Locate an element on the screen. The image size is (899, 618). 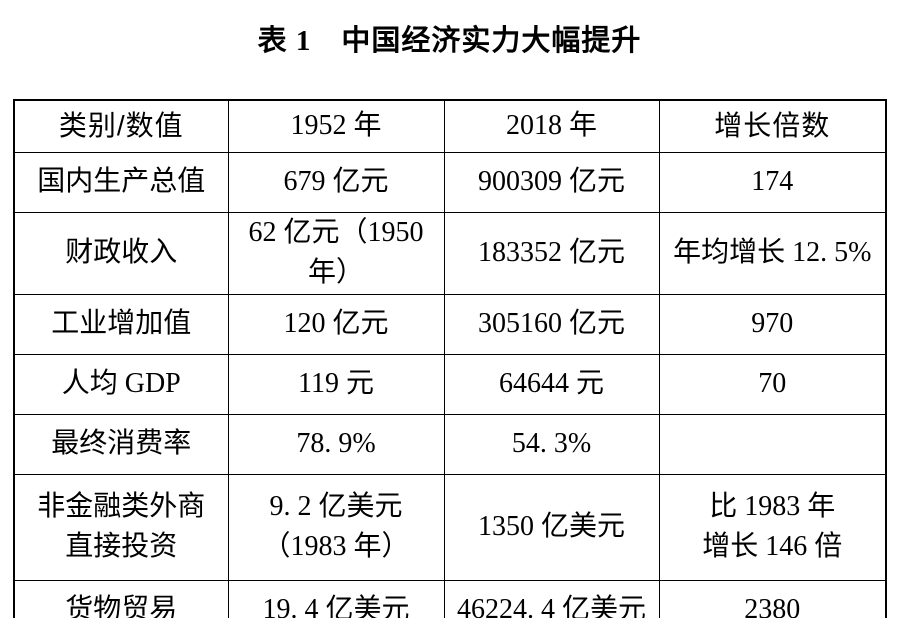
table-row: 货物贸易 19. 4 亿美元 46224. 4 亿美元 2380 is located at coordinates (450, 598).